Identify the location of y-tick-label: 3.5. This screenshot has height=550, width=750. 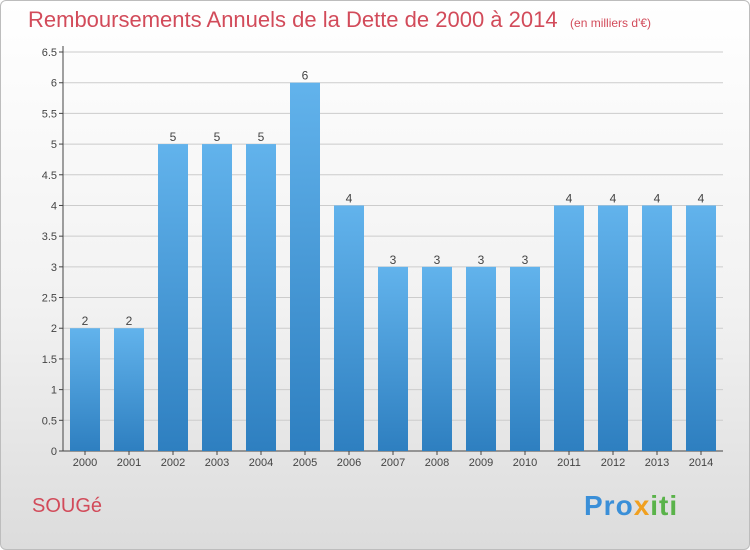
(49, 237).